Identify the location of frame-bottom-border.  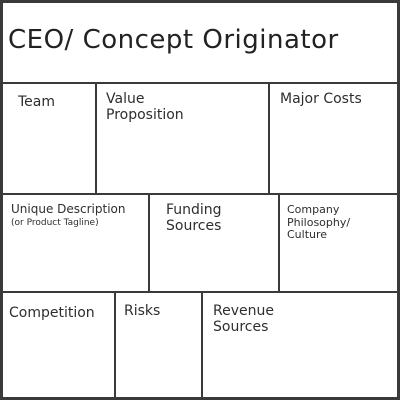
(200, 398).